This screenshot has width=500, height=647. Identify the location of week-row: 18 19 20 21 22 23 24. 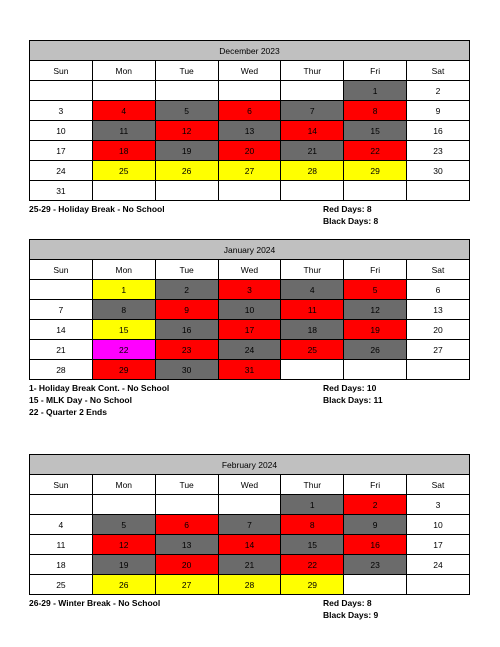
(249, 564).